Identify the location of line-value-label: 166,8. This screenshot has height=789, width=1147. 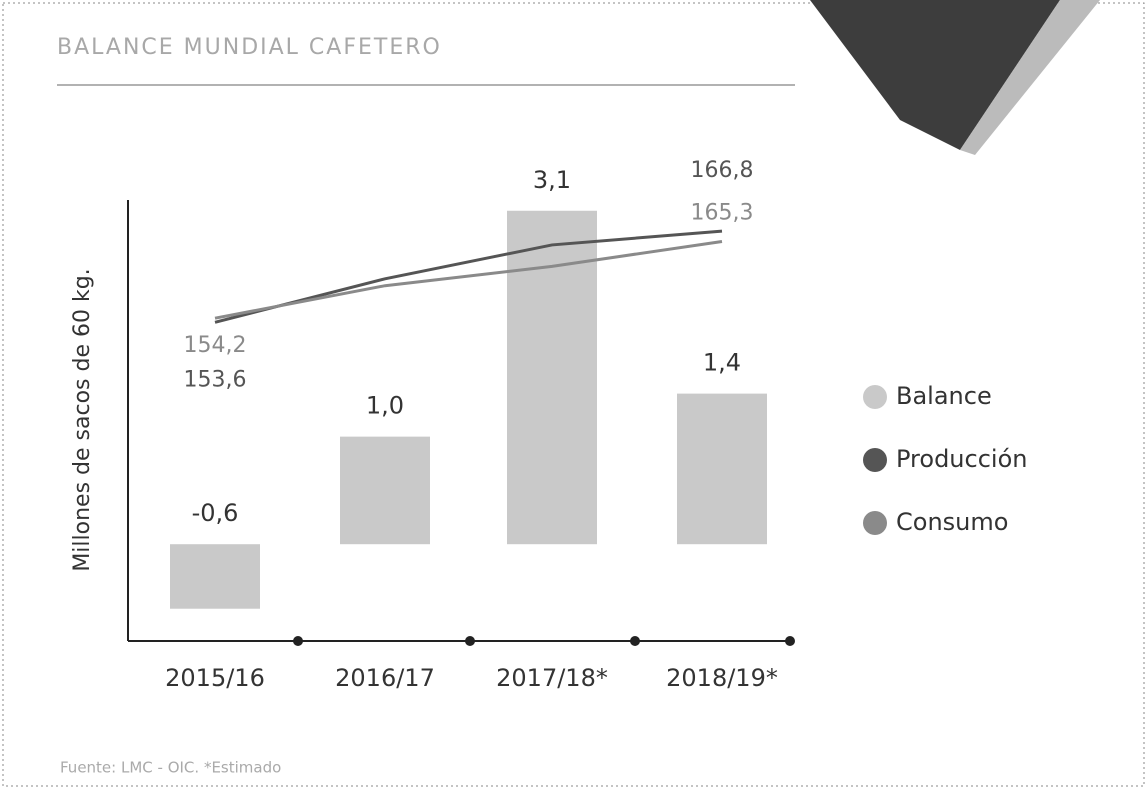
(722, 170).